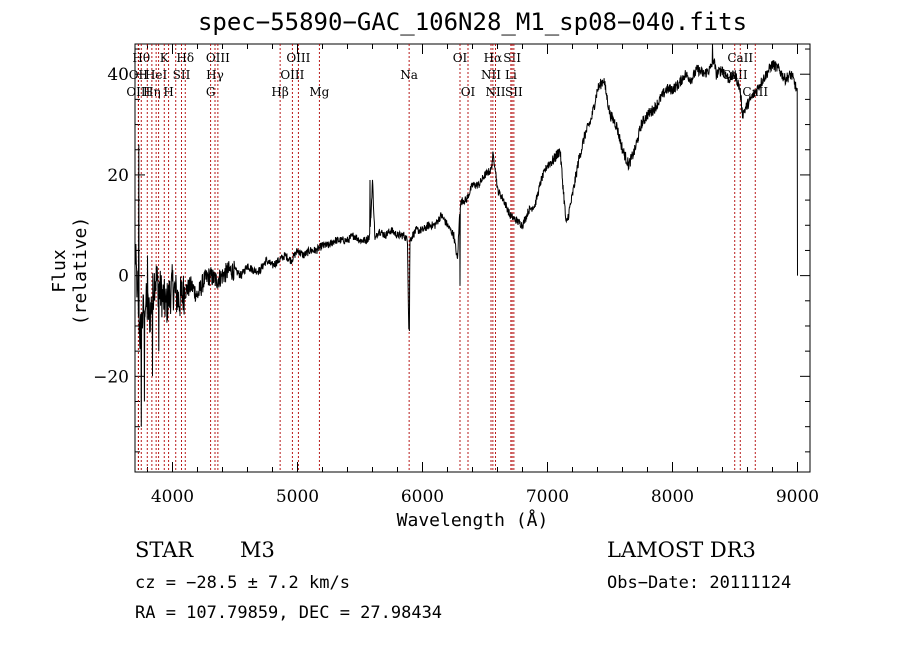 The width and height of the screenshot is (900, 649). What do you see at coordinates (185, 58) in the screenshot?
I see `spectral-line-label: Hδ` at bounding box center [185, 58].